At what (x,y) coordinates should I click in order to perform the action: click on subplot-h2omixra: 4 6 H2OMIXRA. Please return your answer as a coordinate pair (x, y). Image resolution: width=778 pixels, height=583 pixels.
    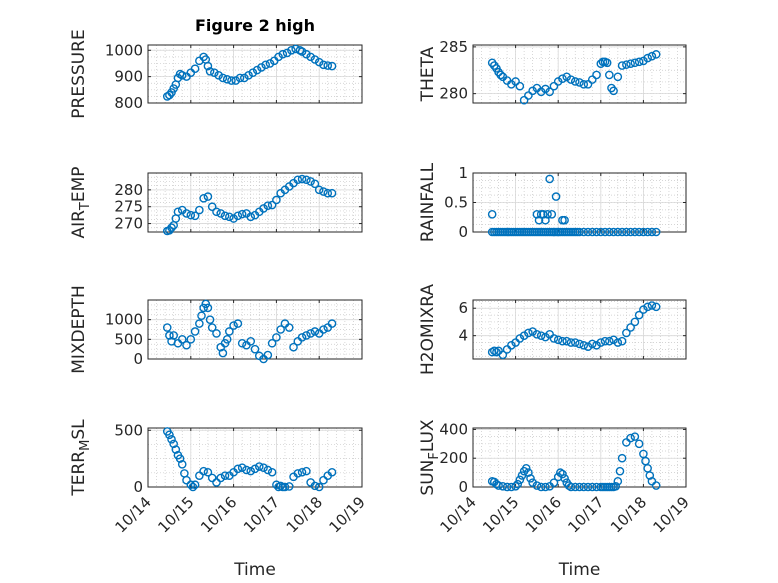
    Looking at the image, I should click on (552, 329).